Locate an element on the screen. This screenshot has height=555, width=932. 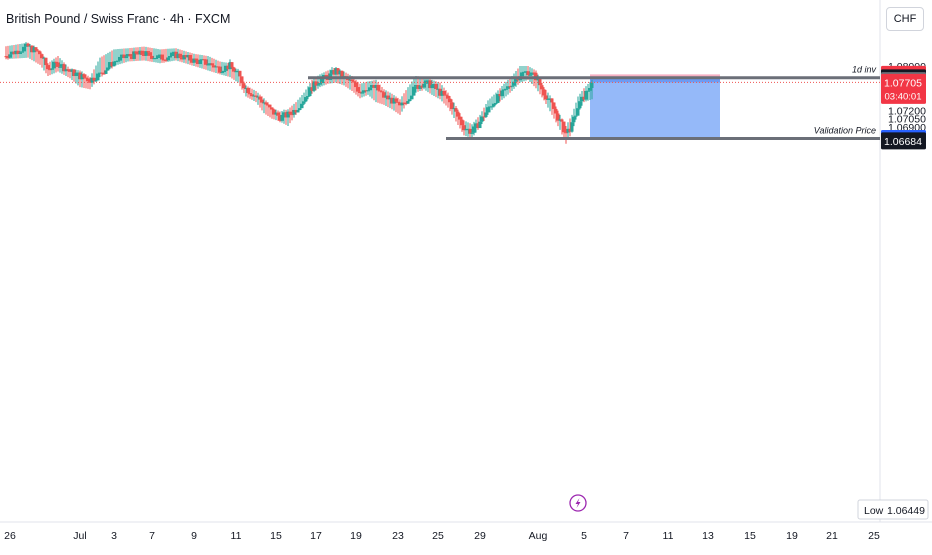
time-tick-label: 5 is located at coordinates (584, 536).